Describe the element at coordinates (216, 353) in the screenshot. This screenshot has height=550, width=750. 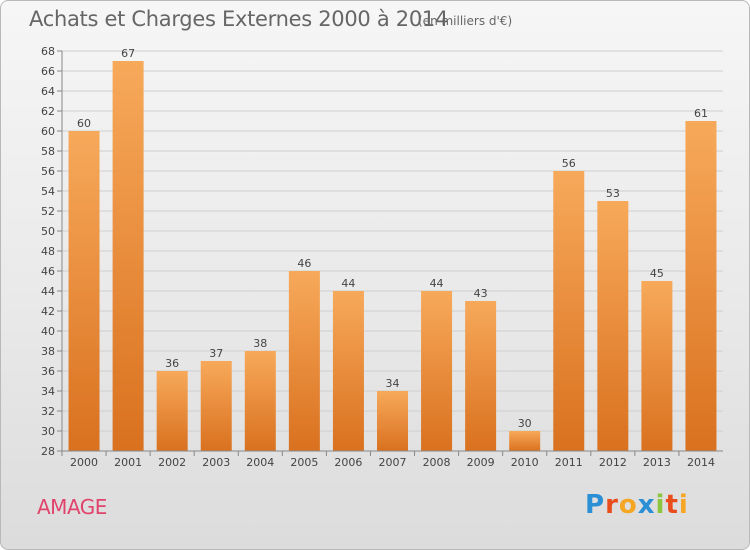
I see `bar-value-label: 37` at that location.